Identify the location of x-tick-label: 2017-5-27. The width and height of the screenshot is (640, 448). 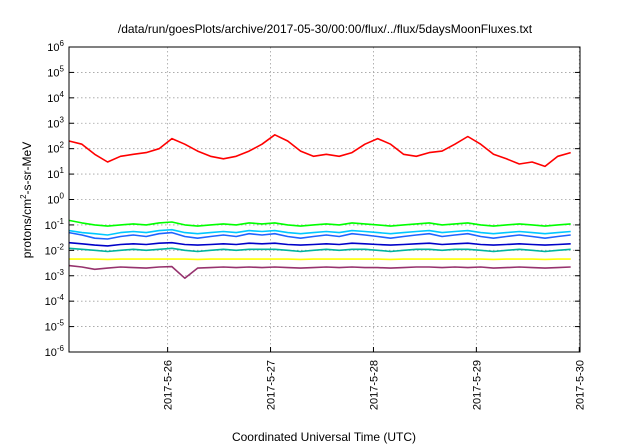
(272, 385).